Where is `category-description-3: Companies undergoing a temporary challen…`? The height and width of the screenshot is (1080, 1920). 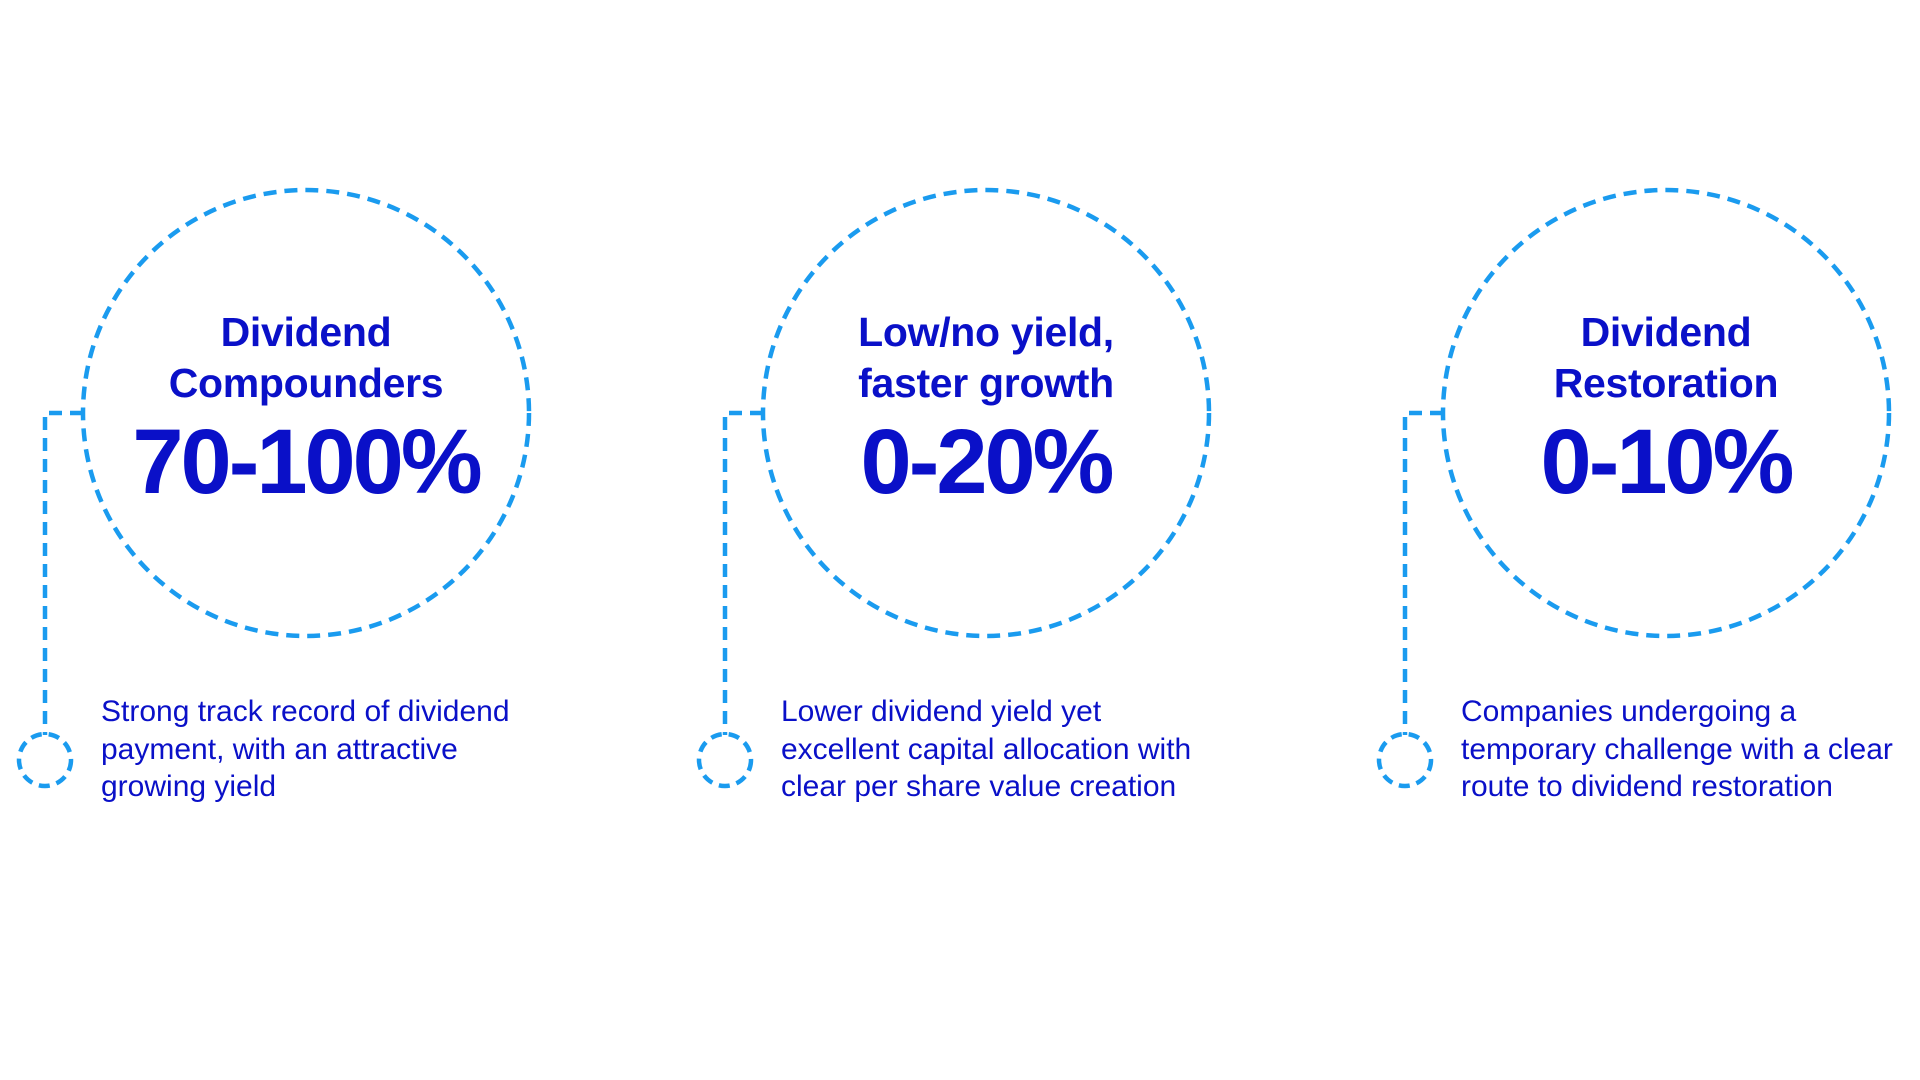 category-description-3: Companies undergoing a temporary challen… is located at coordinates (1677, 749).